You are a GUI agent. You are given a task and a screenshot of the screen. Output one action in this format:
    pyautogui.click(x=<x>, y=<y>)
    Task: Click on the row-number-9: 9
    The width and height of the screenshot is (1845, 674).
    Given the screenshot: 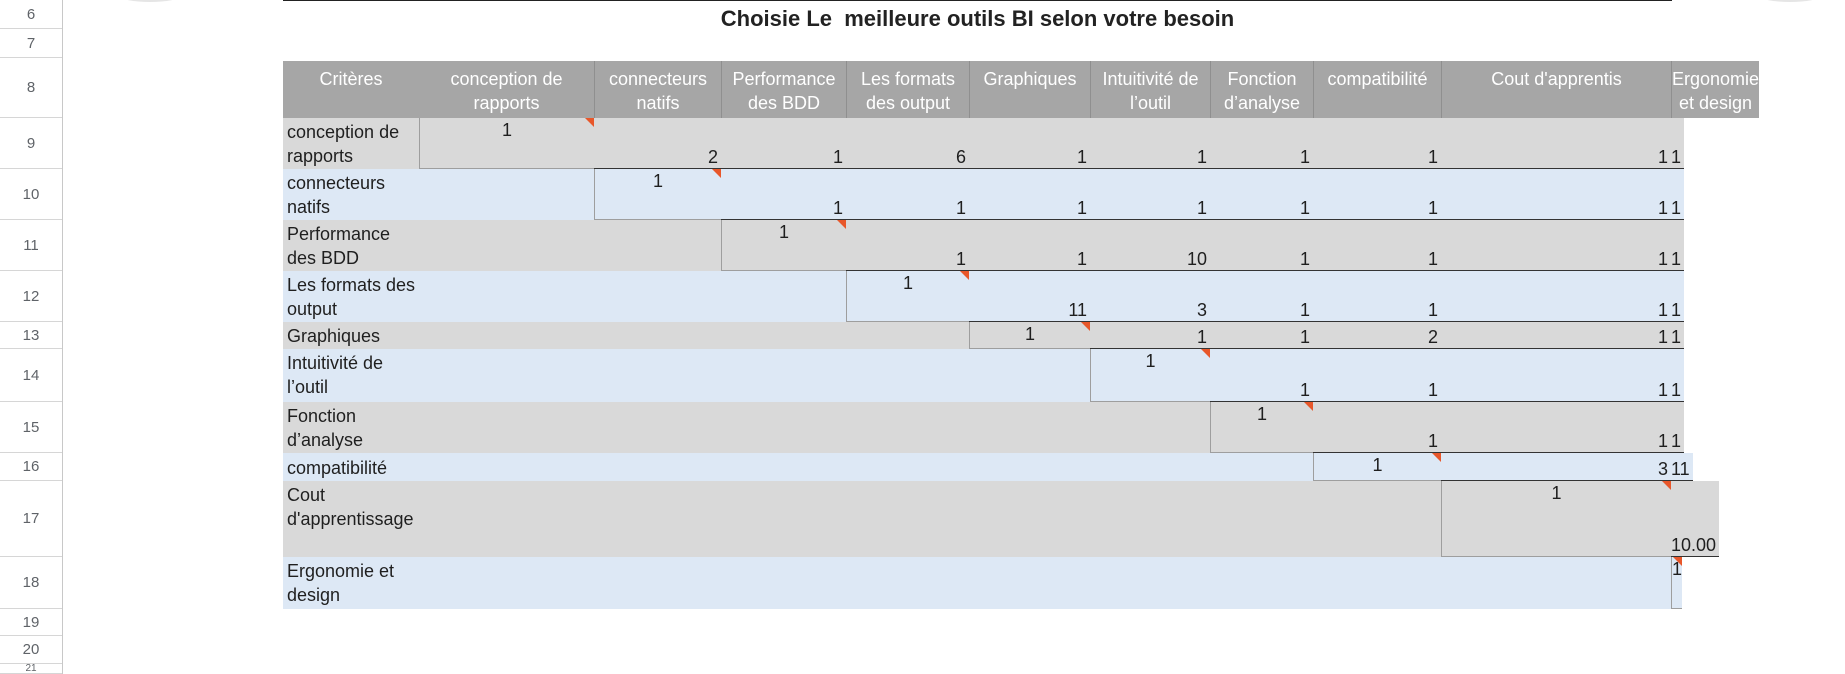 What is the action you would take?
    pyautogui.click(x=31, y=143)
    